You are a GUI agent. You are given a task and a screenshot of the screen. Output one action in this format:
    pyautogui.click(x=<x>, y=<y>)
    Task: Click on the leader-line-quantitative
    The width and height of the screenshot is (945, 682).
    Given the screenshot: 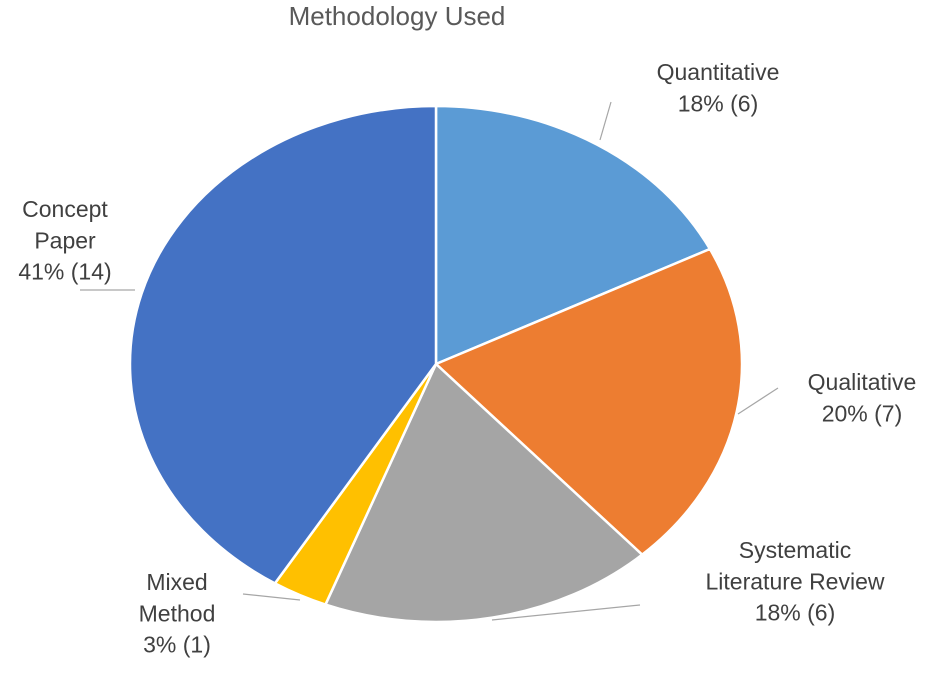 What is the action you would take?
    pyautogui.click(x=605, y=121)
    